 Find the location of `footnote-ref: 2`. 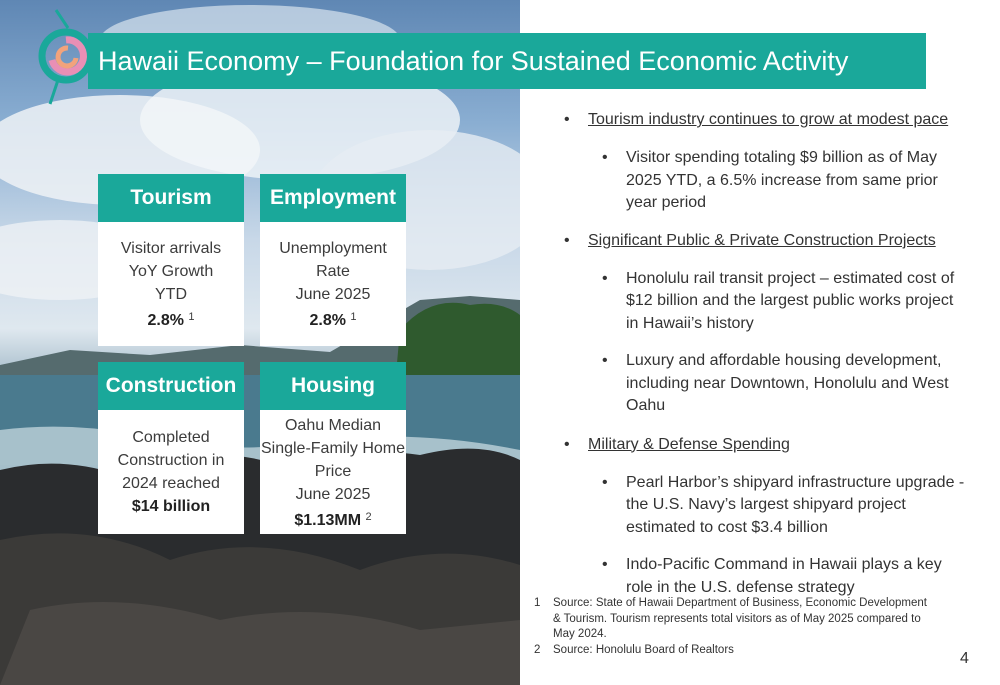

footnote-ref: 2 is located at coordinates (368, 517).